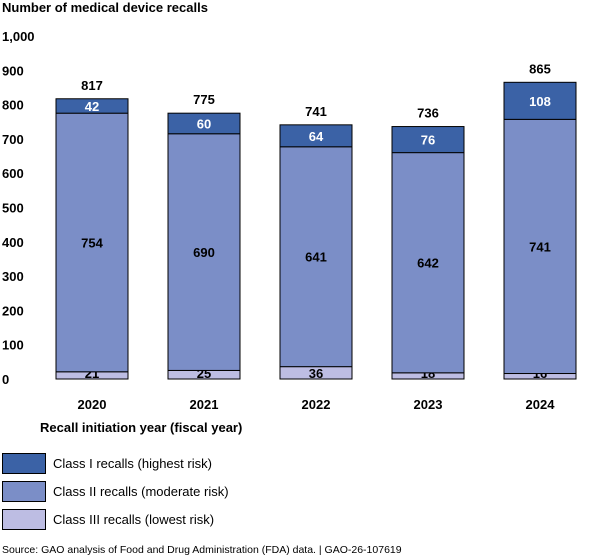 The width and height of the screenshot is (600, 560). Describe the element at coordinates (541, 404) in the screenshot. I see `x-tick-label-2024: 2024` at that location.